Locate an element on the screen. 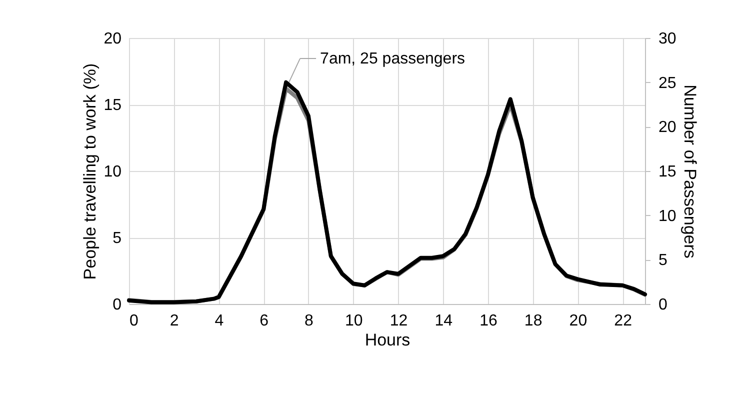  y2-tick-label: 0 is located at coordinates (663, 305).